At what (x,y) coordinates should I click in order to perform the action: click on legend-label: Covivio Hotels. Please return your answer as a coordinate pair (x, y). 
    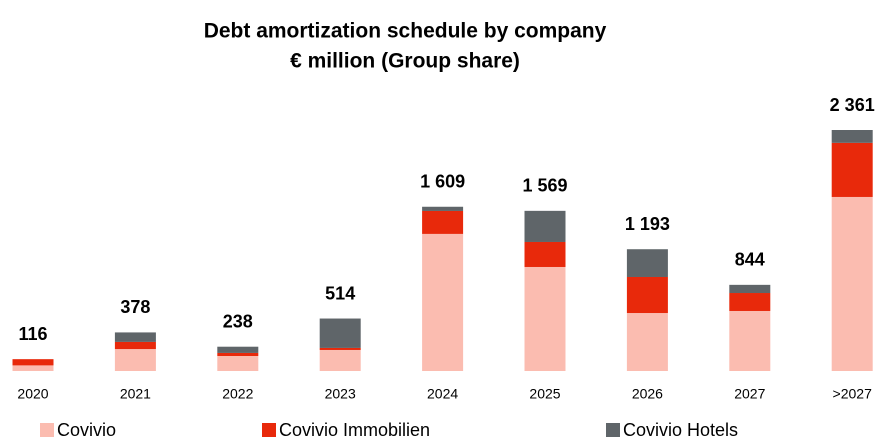
    Looking at the image, I should click on (680, 429).